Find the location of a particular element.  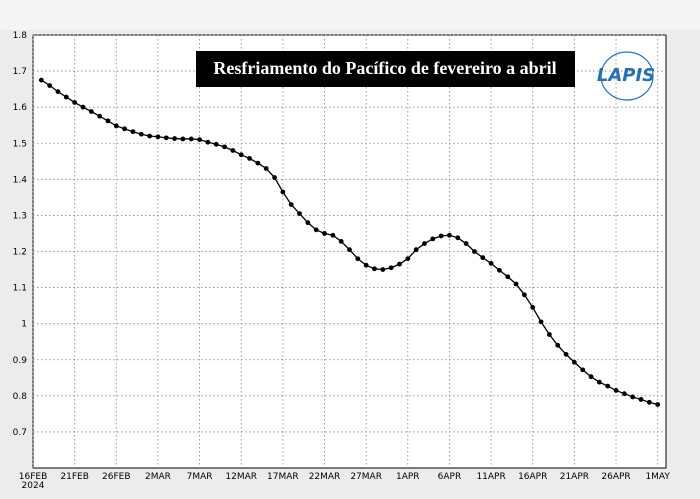

logo-ring is located at coordinates (627, 76).